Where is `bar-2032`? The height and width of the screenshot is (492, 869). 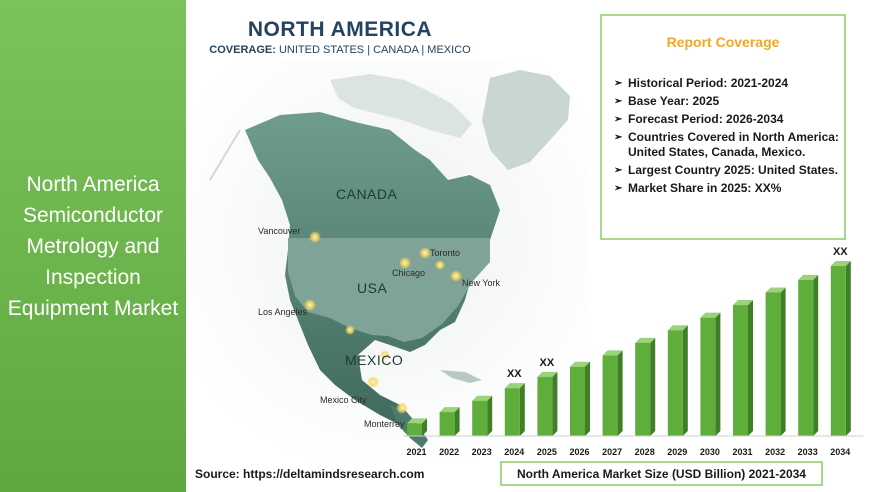
bar-2032 is located at coordinates (775, 361).